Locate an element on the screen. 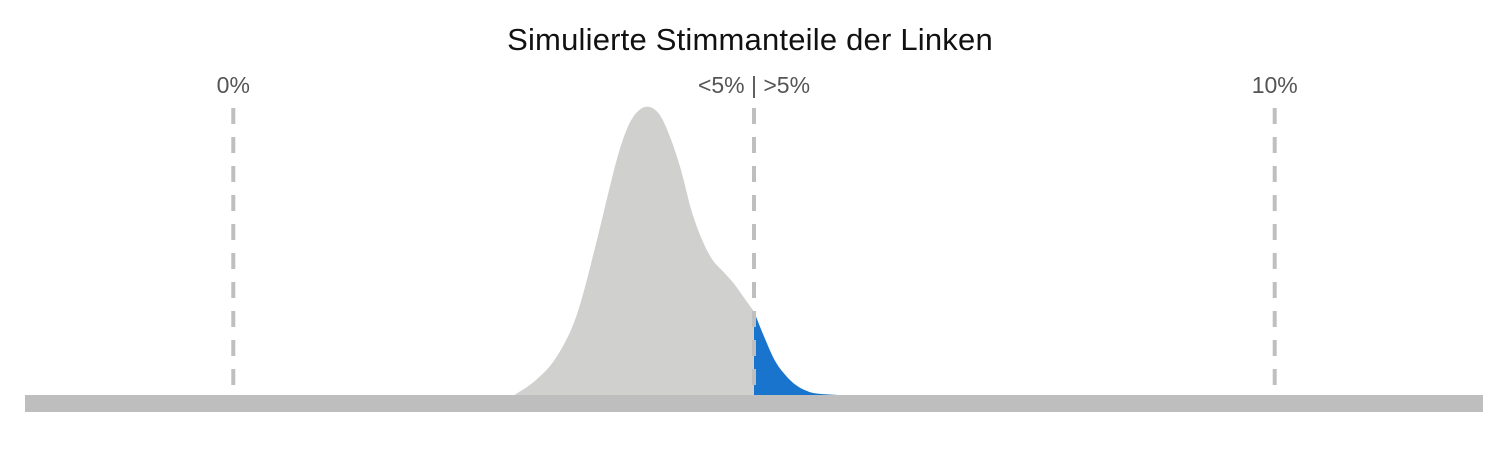  density-areas is located at coordinates (676, 250).